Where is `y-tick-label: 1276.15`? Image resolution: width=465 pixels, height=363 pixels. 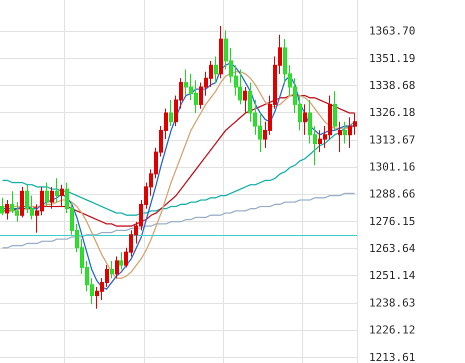
y-tick-label: 1276.15 is located at coordinates (392, 221).